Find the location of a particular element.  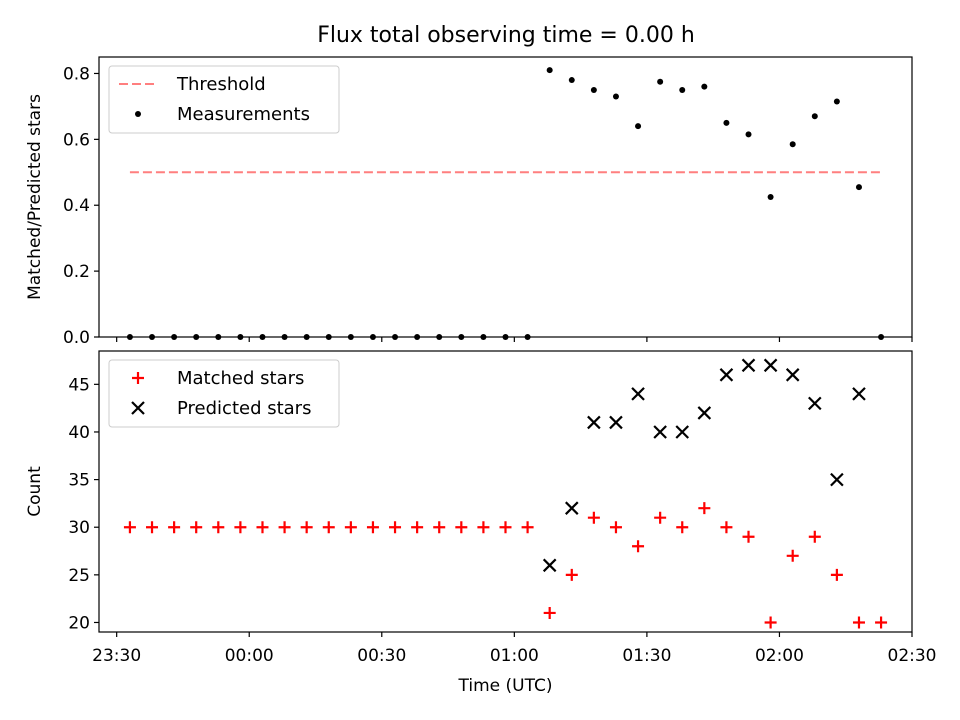

y-tick-label: 25 is located at coordinates (79, 576).